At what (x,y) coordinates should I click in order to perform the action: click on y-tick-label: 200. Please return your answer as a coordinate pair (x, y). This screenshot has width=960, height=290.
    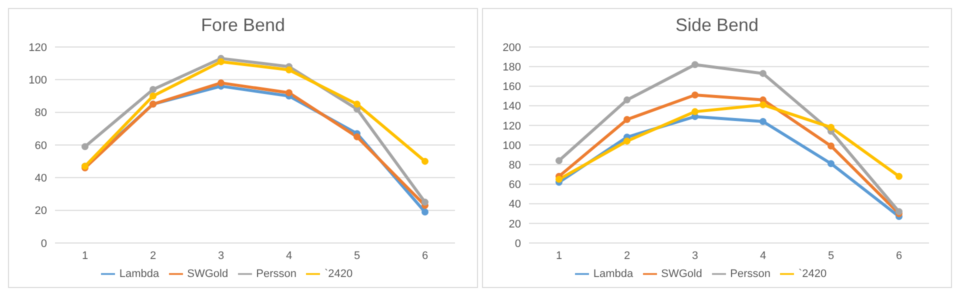
    Looking at the image, I should click on (511, 48).